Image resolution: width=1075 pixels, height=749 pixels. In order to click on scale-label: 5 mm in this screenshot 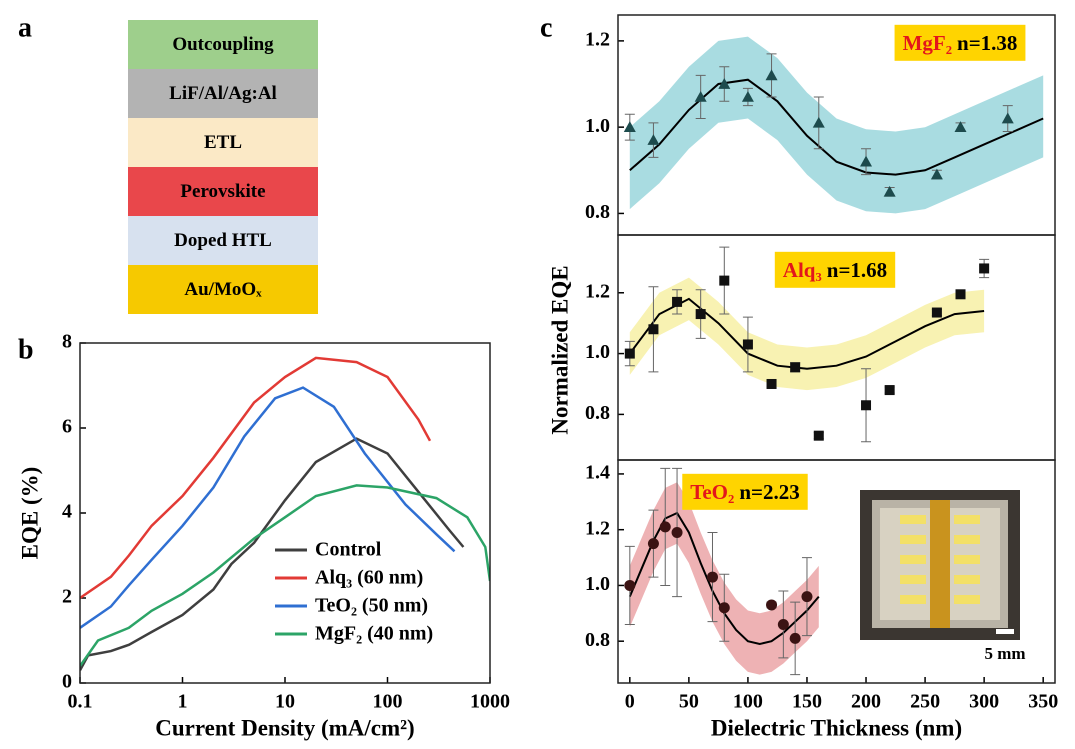, I will do `click(1004, 653)`.